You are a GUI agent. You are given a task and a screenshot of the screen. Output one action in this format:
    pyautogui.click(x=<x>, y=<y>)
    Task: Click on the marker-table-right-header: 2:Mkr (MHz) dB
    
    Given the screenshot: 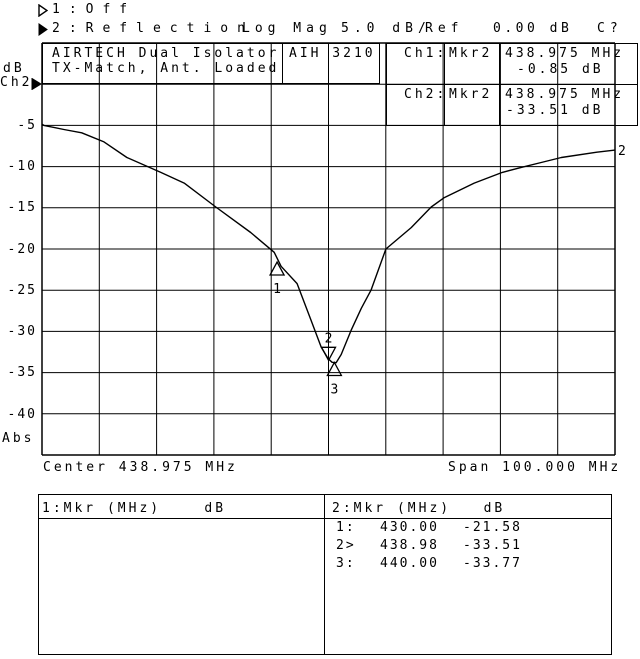 What is the action you would take?
    pyautogui.click(x=419, y=508)
    